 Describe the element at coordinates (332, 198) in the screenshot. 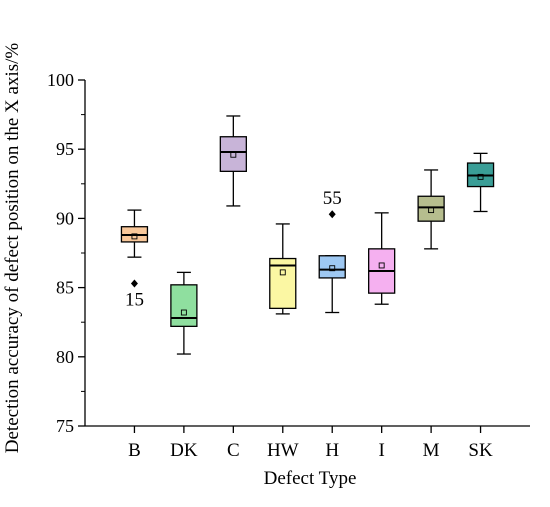

I see `outlier-label: 55` at that location.